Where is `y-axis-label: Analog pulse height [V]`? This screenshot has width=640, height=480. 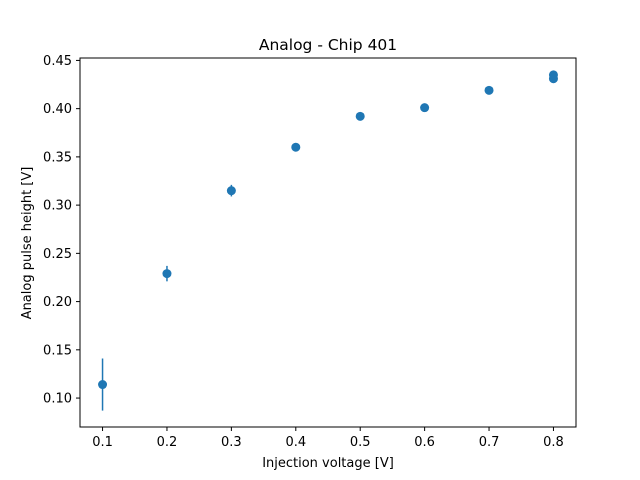
y-axis-label: Analog pulse height [V] is located at coordinates (27, 243).